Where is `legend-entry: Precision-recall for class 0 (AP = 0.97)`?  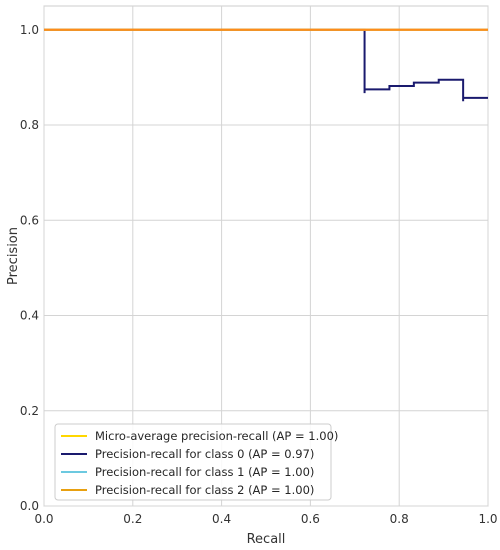
legend-entry: Precision-recall for class 0 (AP = 0.97) is located at coordinates (204, 454).